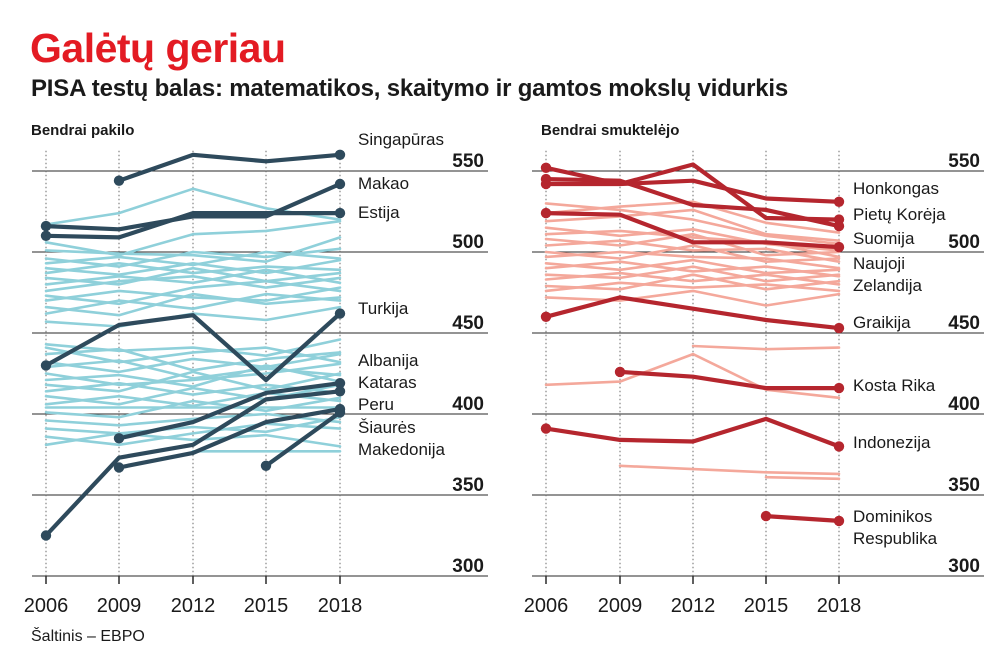 The image size is (1000, 671). I want to click on left-x-tick-2018: 2018, so click(340, 606).